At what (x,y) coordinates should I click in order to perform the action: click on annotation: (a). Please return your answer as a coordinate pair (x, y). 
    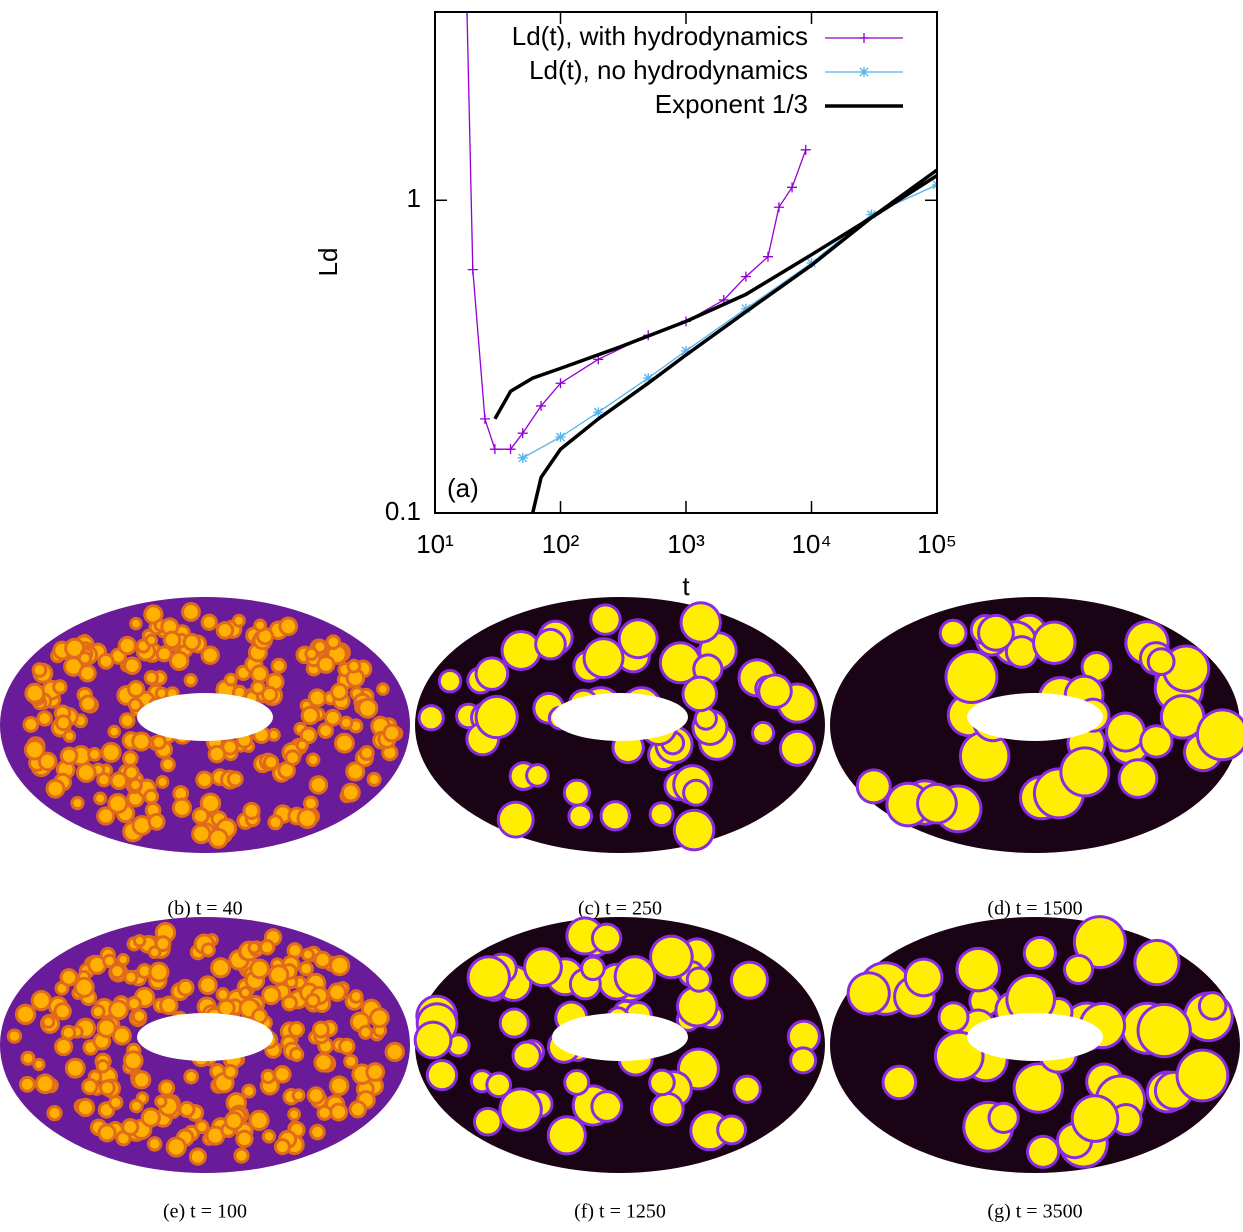
    Looking at the image, I should click on (463, 488).